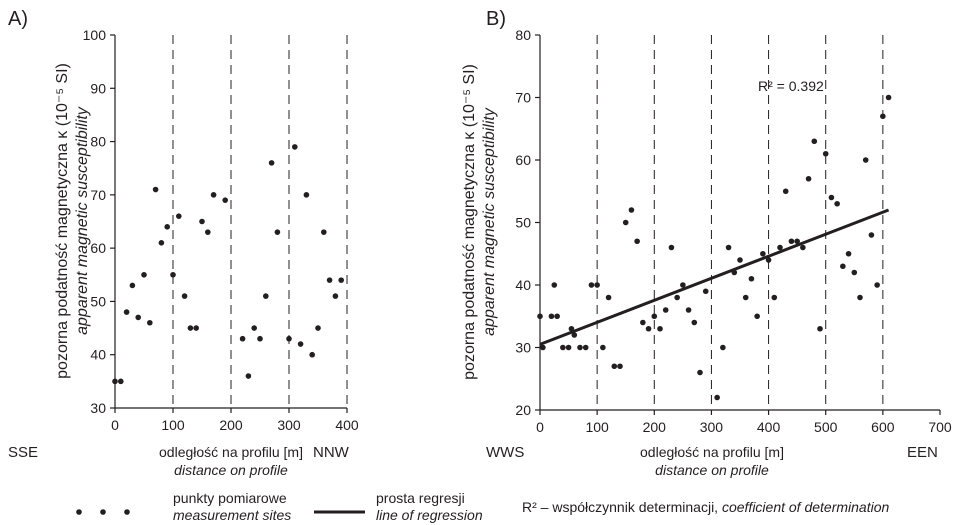 The width and height of the screenshot is (959, 525). What do you see at coordinates (260, 221) in the screenshot?
I see `panel-a-gridlines` at bounding box center [260, 221].